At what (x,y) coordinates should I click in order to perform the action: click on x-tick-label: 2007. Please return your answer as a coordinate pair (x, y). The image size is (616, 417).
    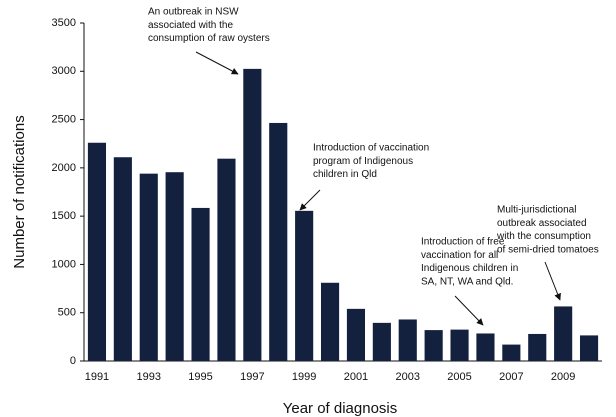
    Looking at the image, I should click on (511, 377).